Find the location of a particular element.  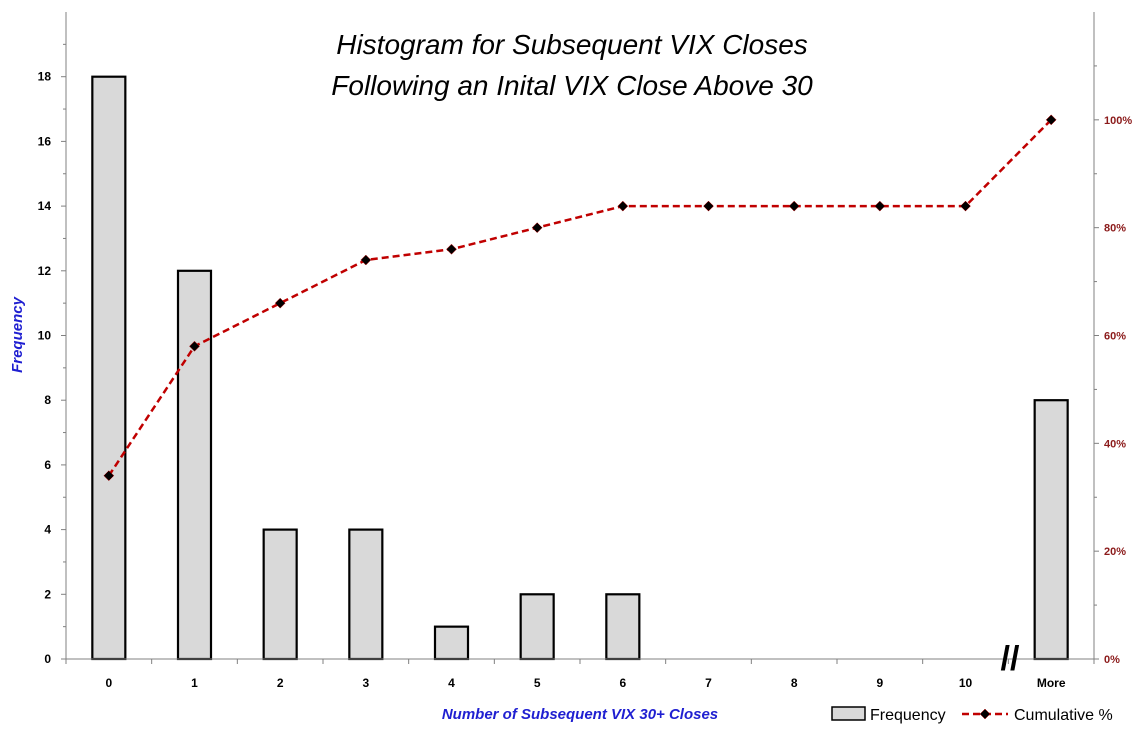

legend-frequency-swatch is located at coordinates (848, 713).